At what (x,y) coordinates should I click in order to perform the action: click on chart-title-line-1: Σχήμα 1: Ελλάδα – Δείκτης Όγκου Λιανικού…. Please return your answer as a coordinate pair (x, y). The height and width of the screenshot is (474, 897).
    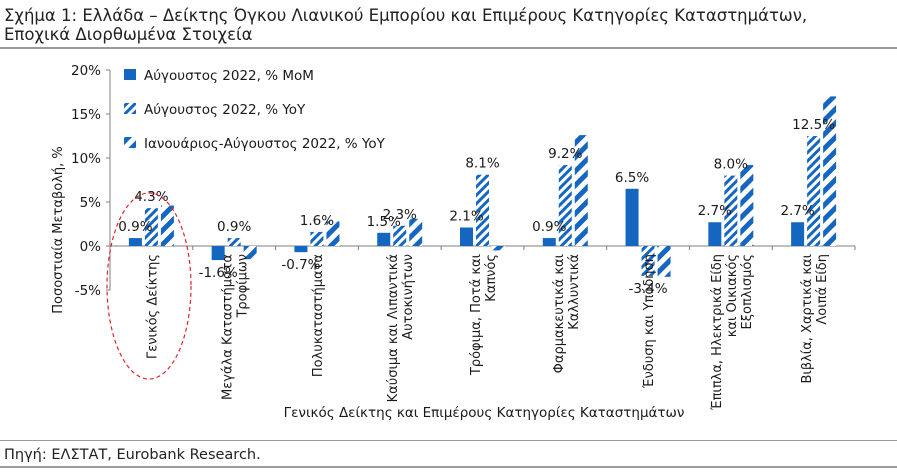
    Looking at the image, I should click on (406, 15).